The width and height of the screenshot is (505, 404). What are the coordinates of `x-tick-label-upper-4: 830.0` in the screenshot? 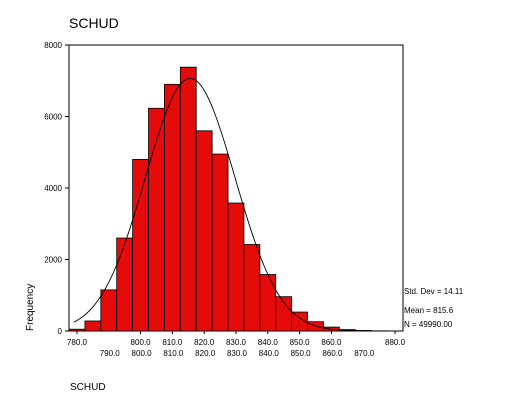 It's located at (236, 342).